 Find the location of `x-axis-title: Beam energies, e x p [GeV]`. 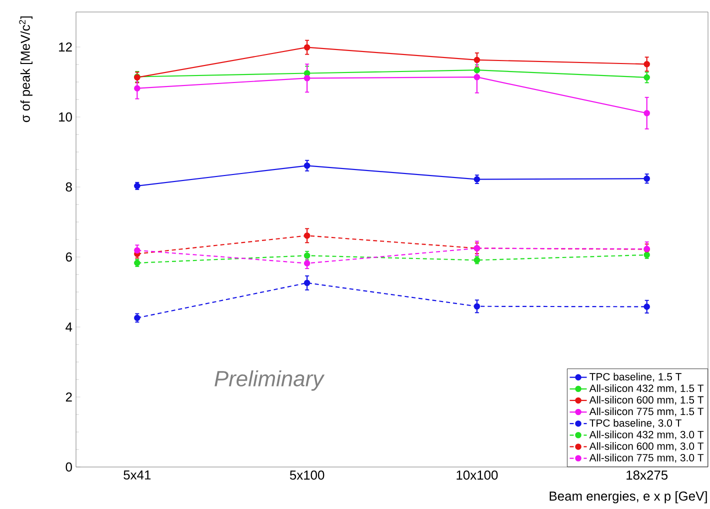

x-axis-title: Beam energies, e x p [GeV] is located at coordinates (628, 497).